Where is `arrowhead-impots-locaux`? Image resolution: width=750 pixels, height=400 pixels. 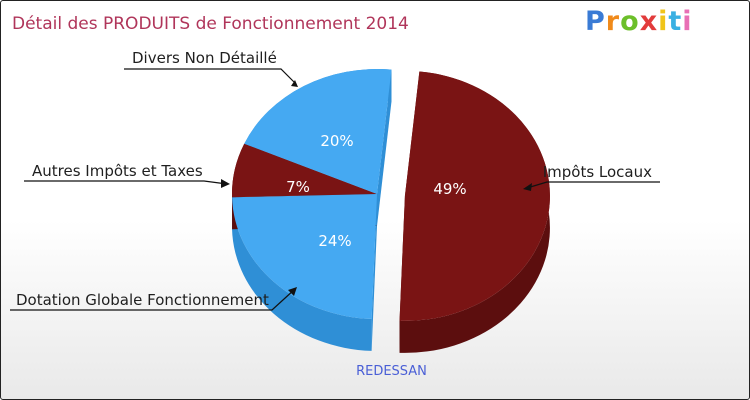
arrowhead-impots-locaux is located at coordinates (527, 187).